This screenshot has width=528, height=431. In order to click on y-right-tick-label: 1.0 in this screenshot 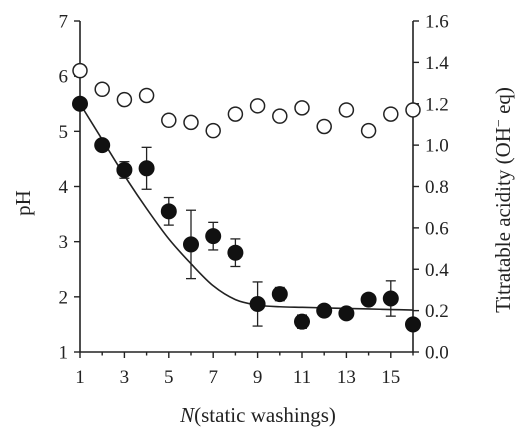, I will do `click(437, 146)`.